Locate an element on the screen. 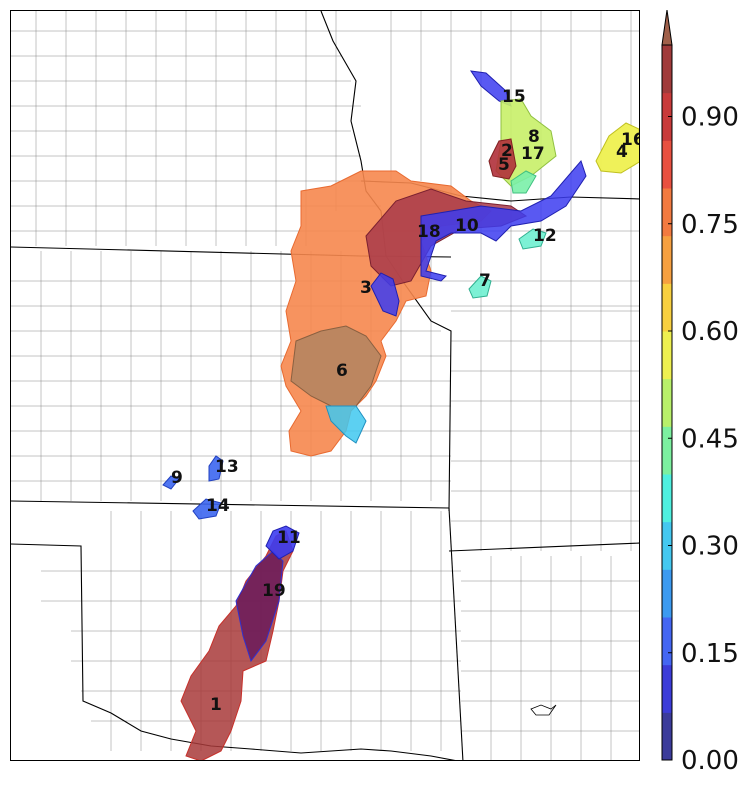  colorbar-outline is located at coordinates (667, 402).